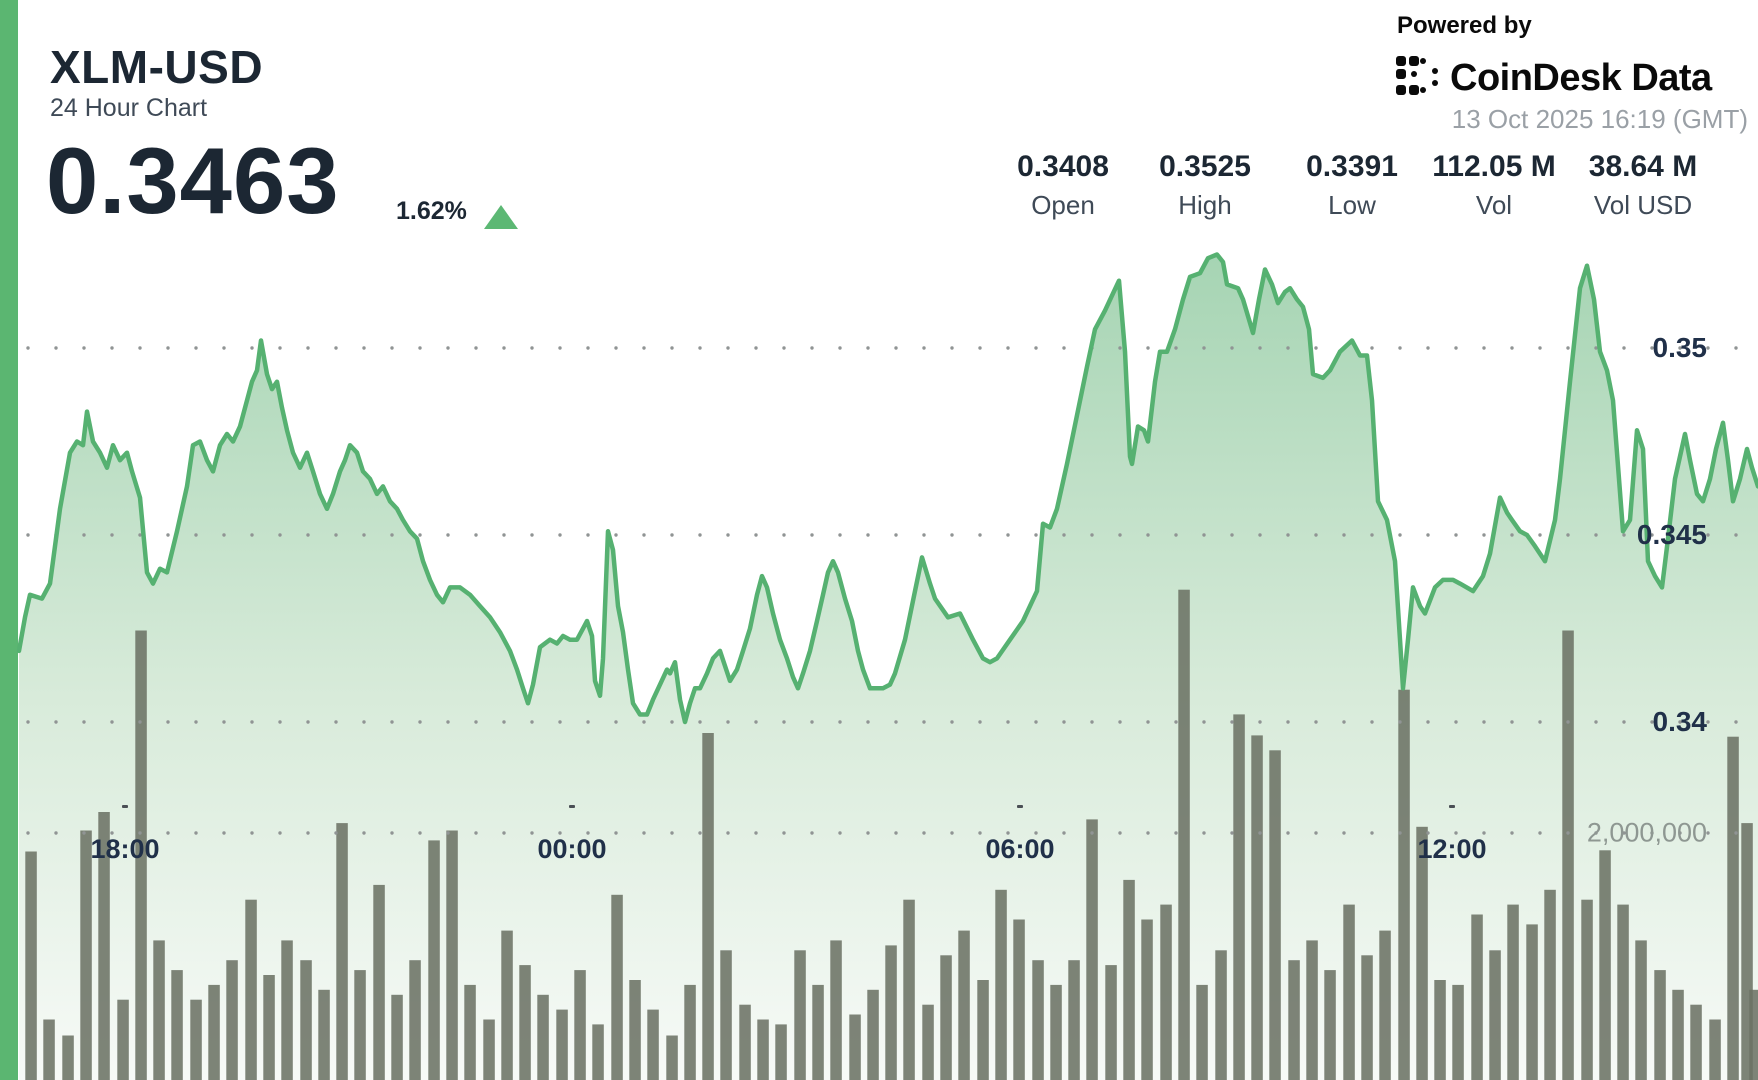  Describe the element at coordinates (1643, 185) in the screenshot. I see `stat-vol-usd: 38.64 M Vol USD` at that location.